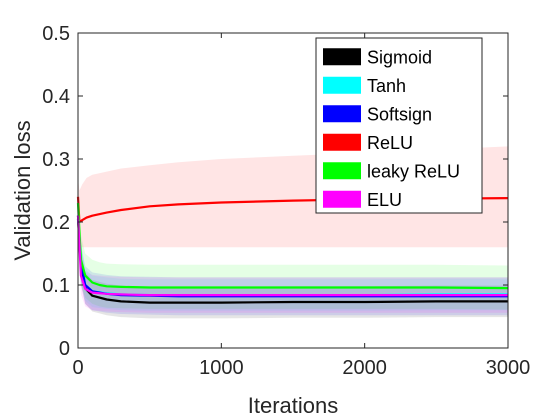  I want to click on legend-swatch-tanh, so click(342, 85).